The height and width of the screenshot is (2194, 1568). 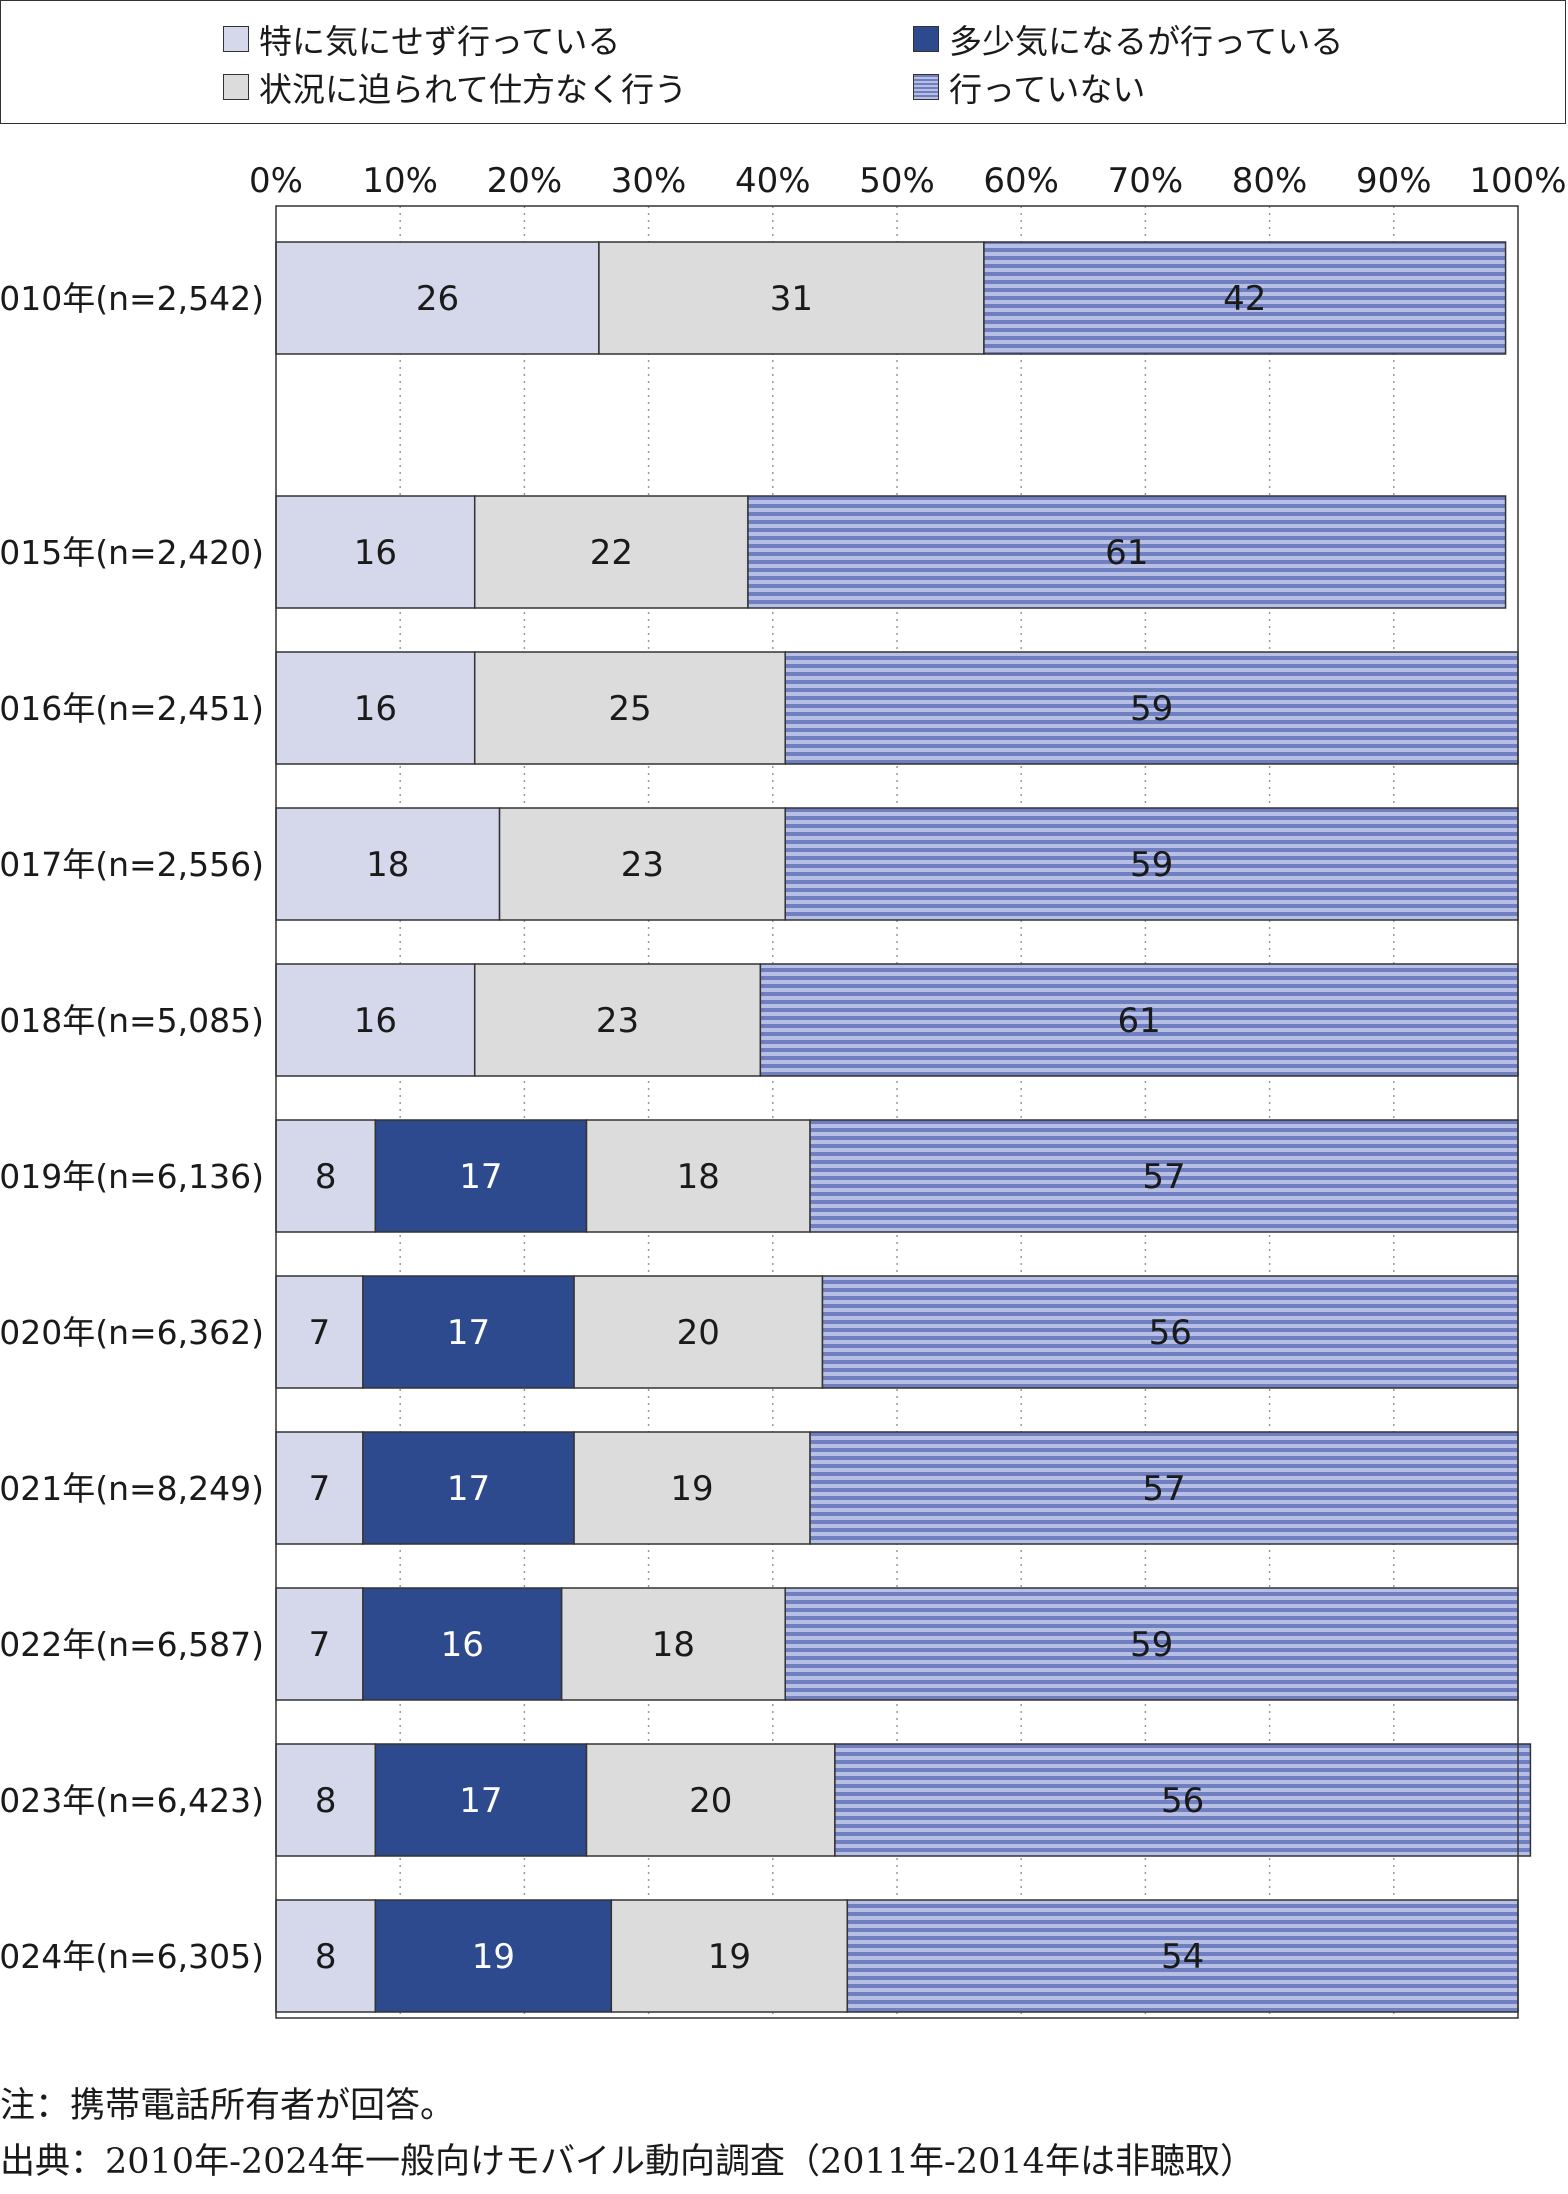 I want to click on legend-label: 多少気になるが行っている, so click(x=1146, y=41).